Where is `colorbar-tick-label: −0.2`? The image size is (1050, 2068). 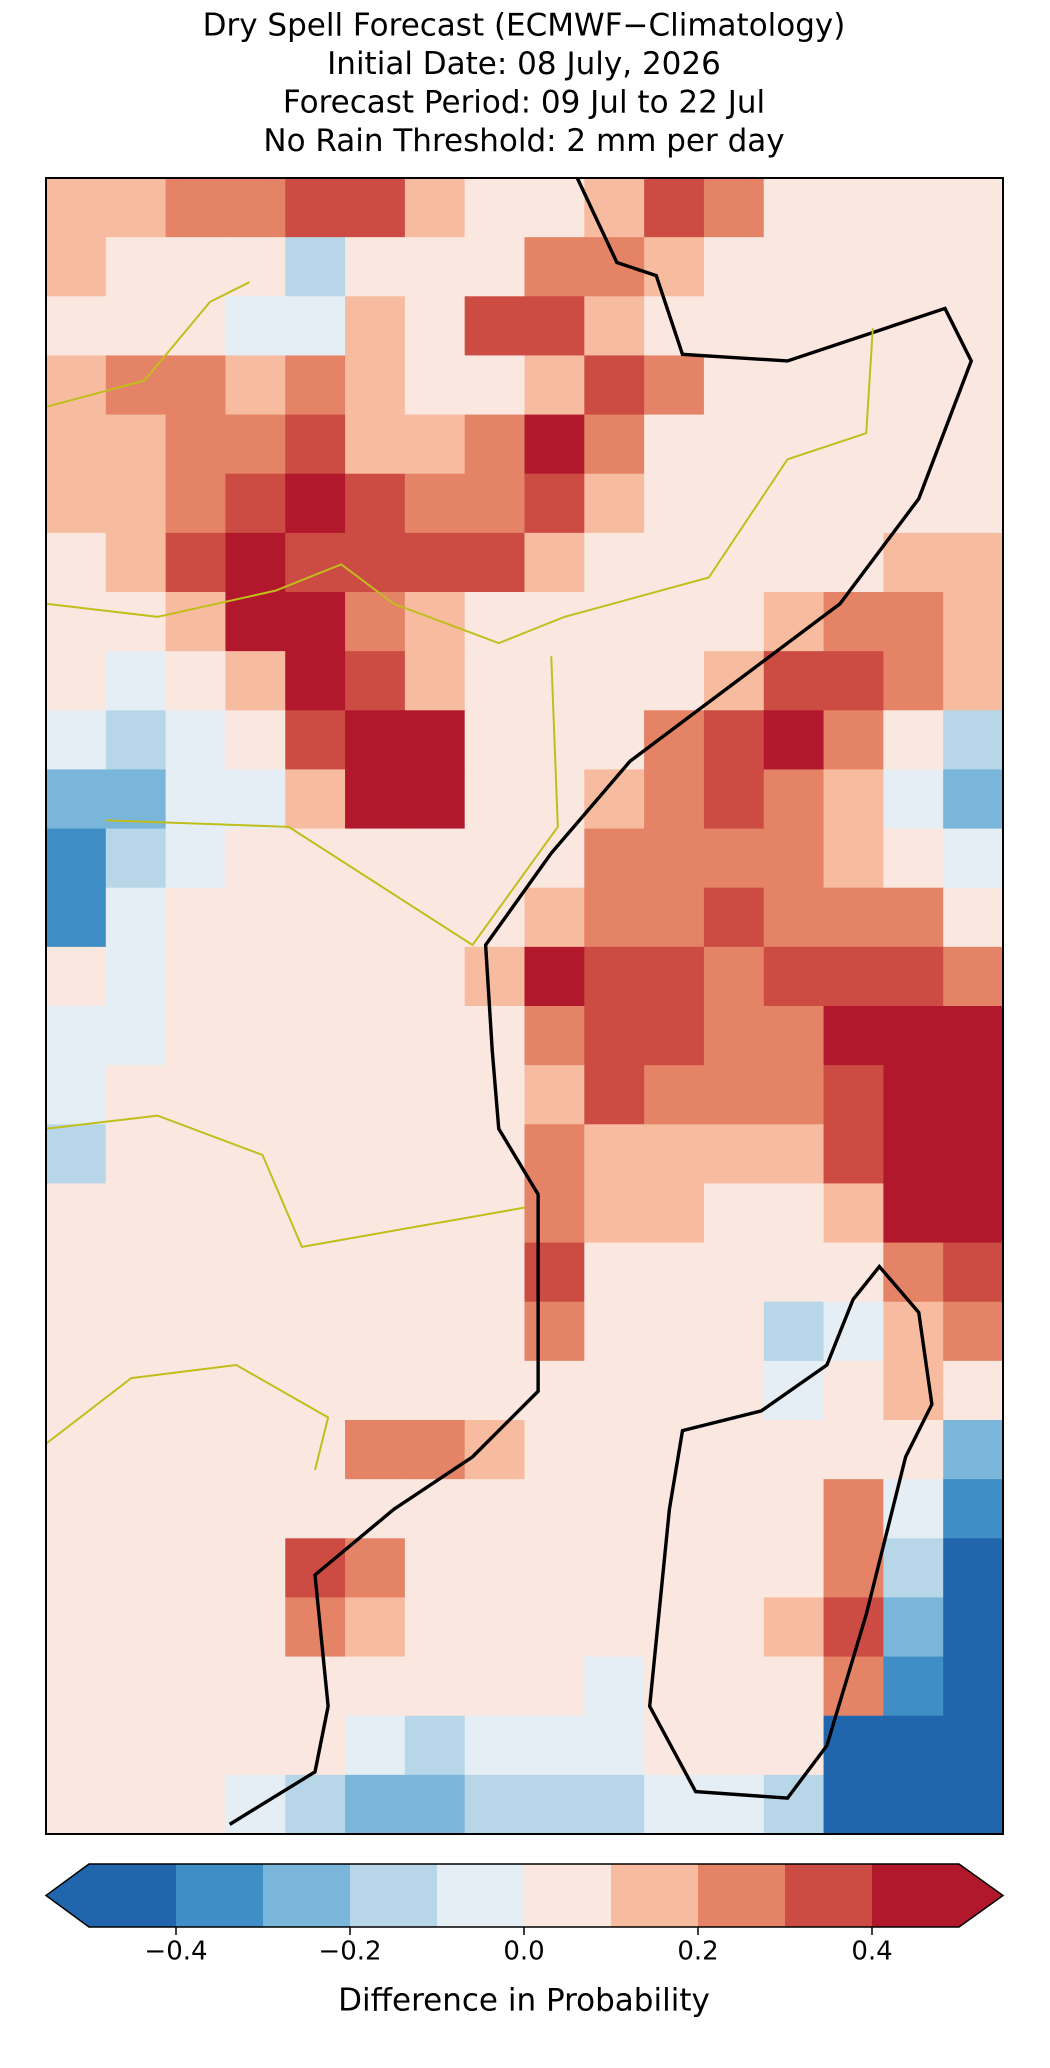
colorbar-tick-label: −0.2 is located at coordinates (349, 1952).